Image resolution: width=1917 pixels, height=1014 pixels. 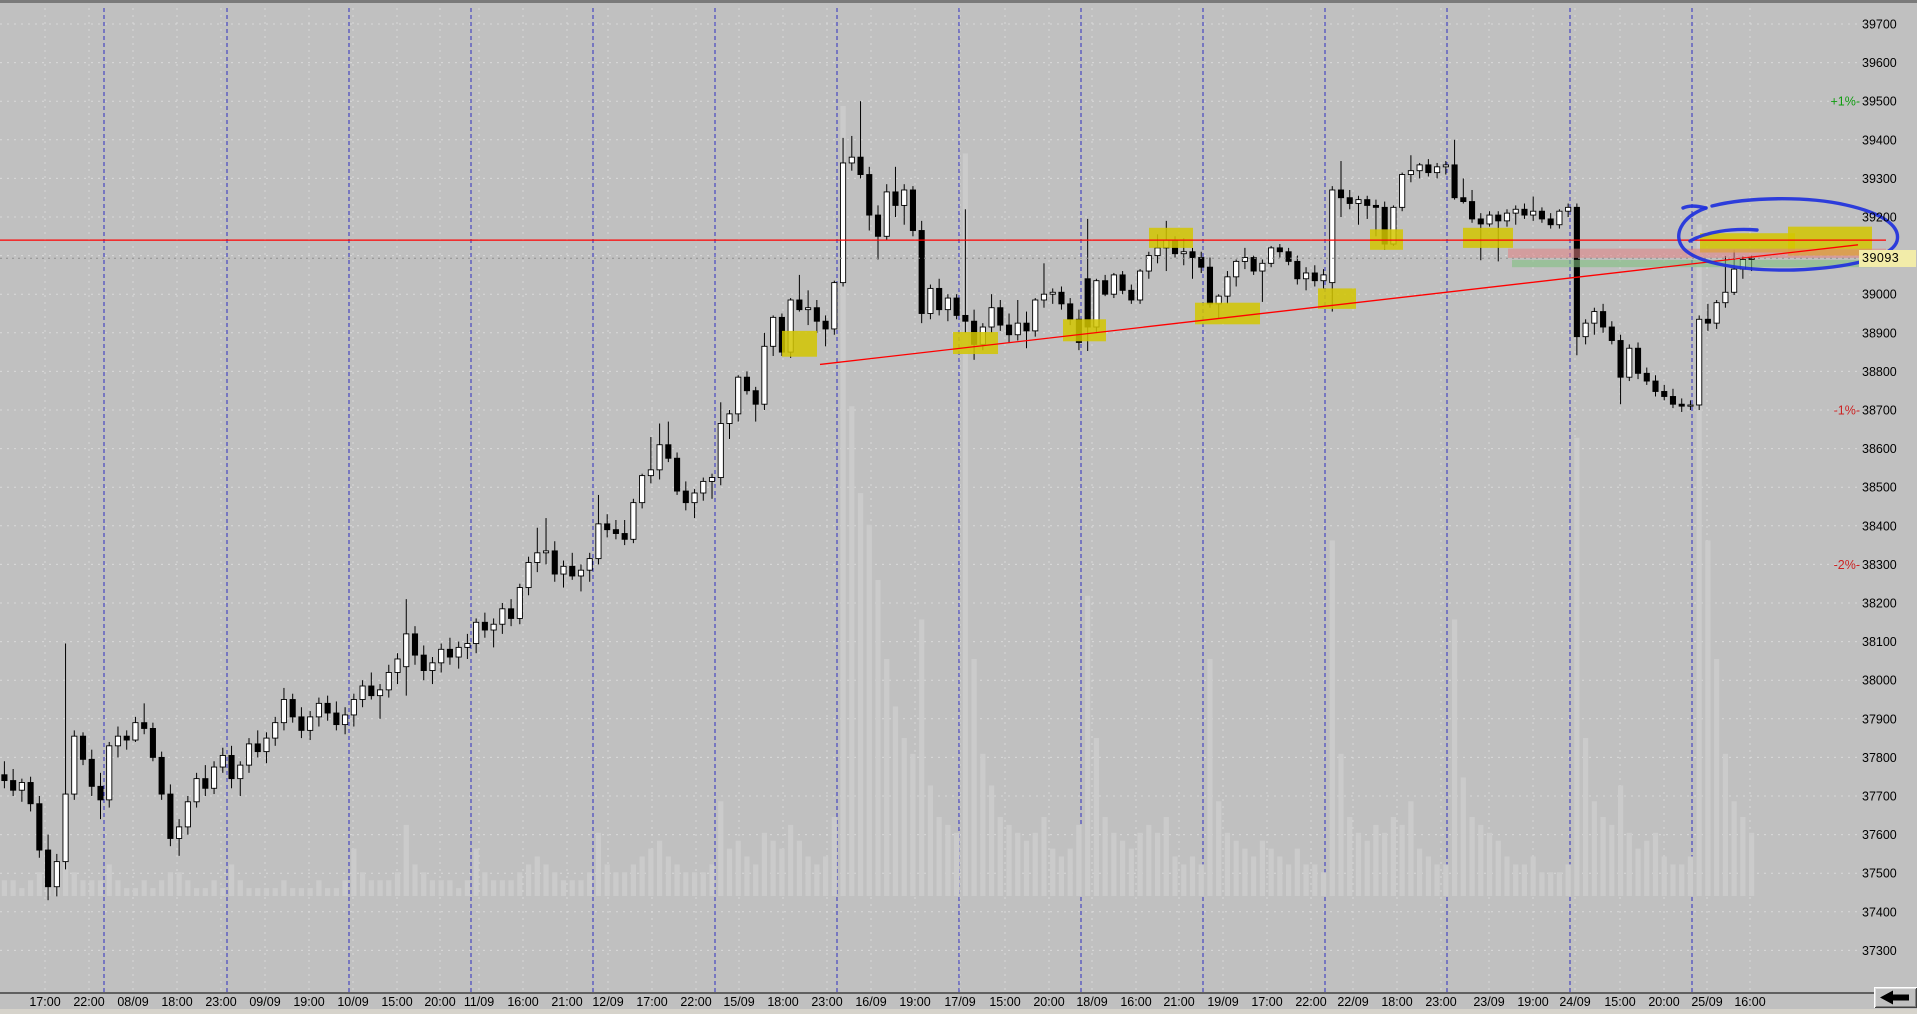 What do you see at coordinates (1879, 140) in the screenshot?
I see `price-axis-label: 39400` at bounding box center [1879, 140].